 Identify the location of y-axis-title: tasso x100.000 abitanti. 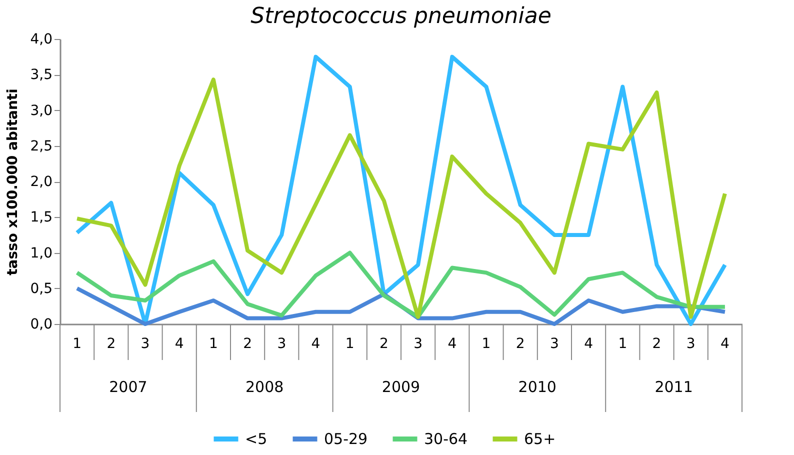
(13, 182).